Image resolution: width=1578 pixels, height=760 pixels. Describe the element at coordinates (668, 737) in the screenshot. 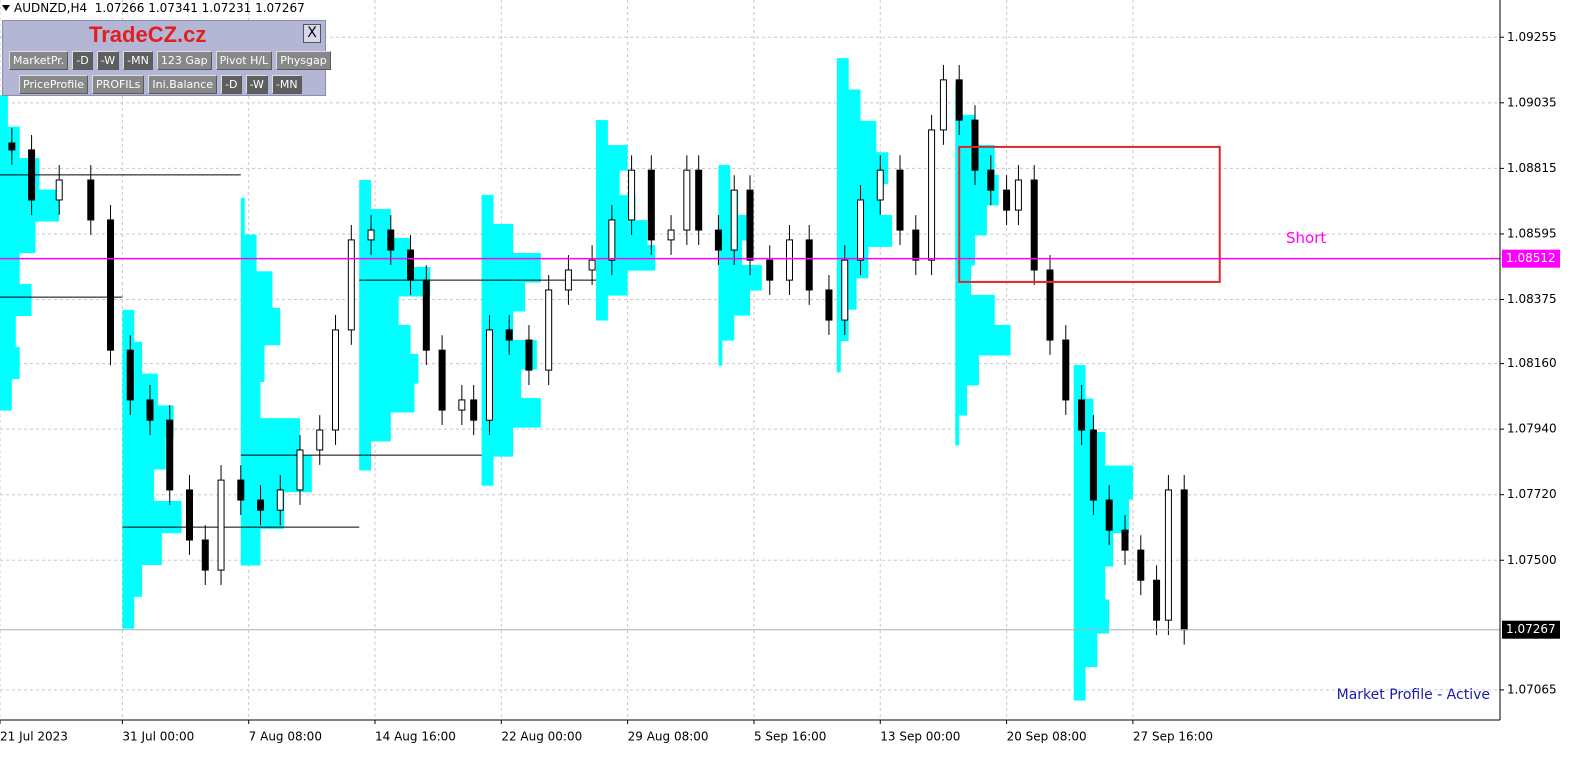

I see `x-tick-label: 29 Aug 08:00` at that location.